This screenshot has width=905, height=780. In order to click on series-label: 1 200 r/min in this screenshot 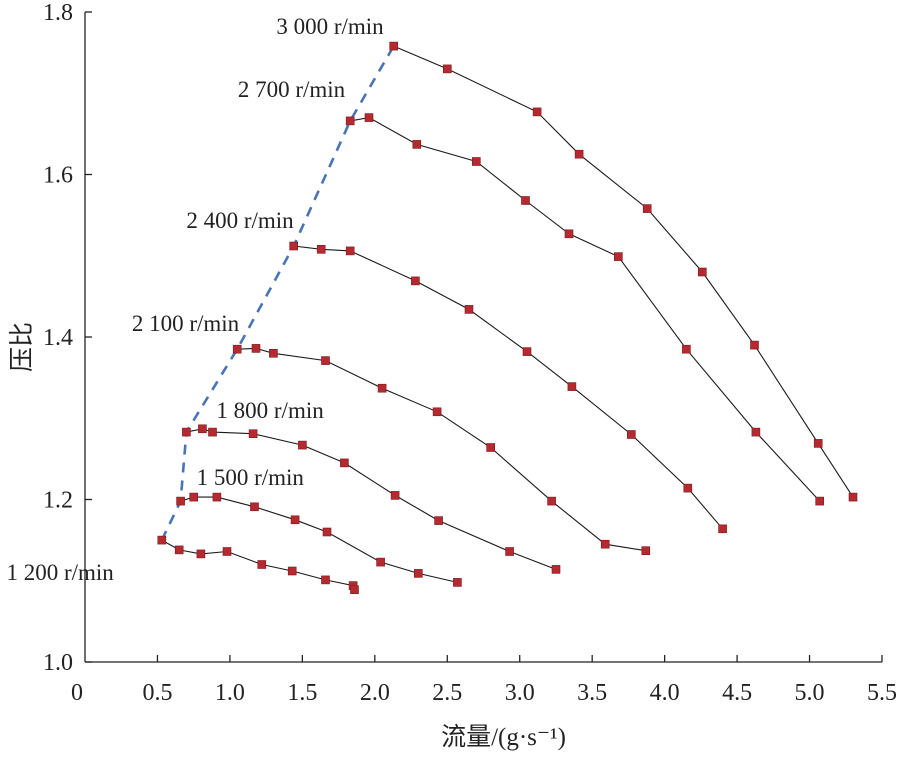, I will do `click(60, 572)`.